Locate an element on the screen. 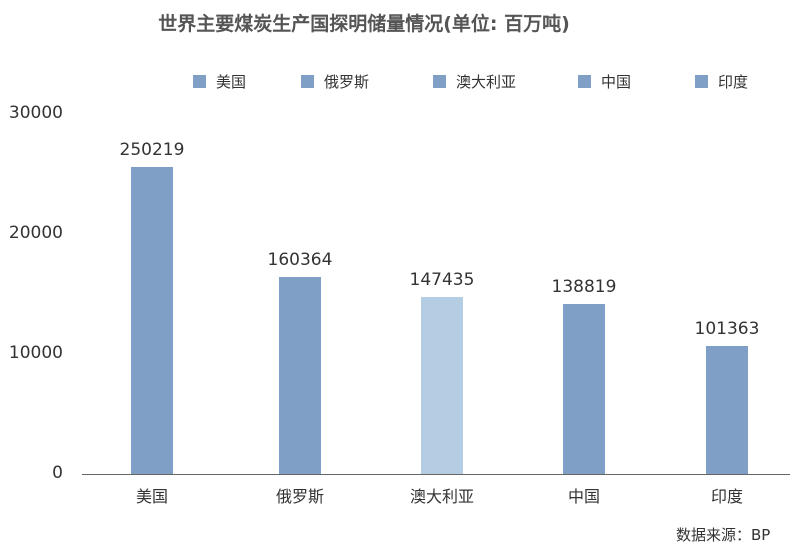  x-tick-label: 中国 is located at coordinates (584, 496).